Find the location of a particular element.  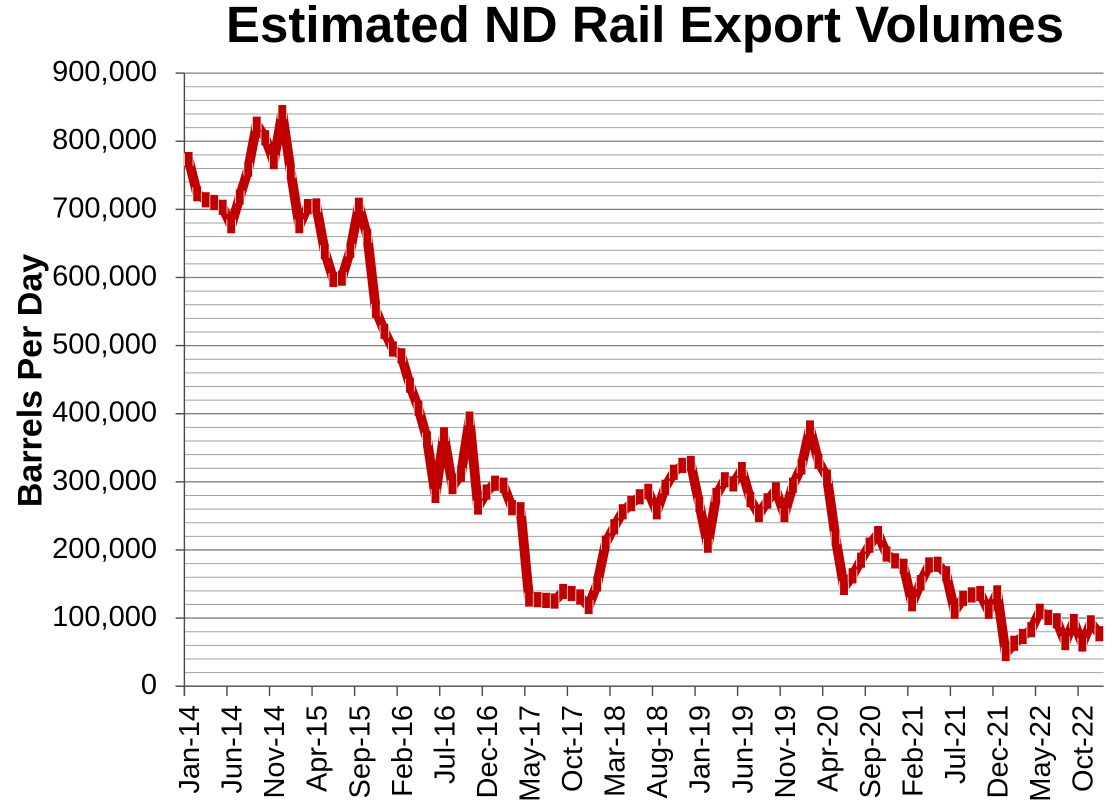

svg-text: Apr-20 is located at coordinates (828, 748).